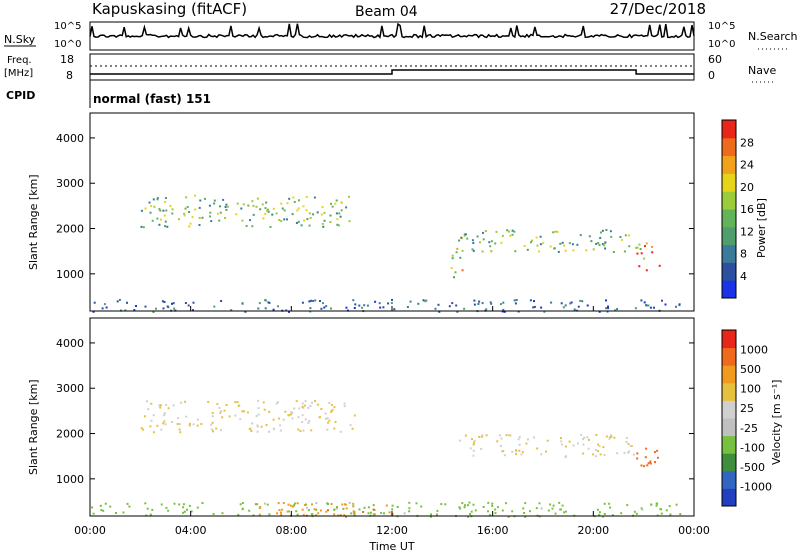 The width and height of the screenshot is (800, 554). What do you see at coordinates (90, 530) in the screenshot?
I see `x-tick-label: 00:00` at bounding box center [90, 530].